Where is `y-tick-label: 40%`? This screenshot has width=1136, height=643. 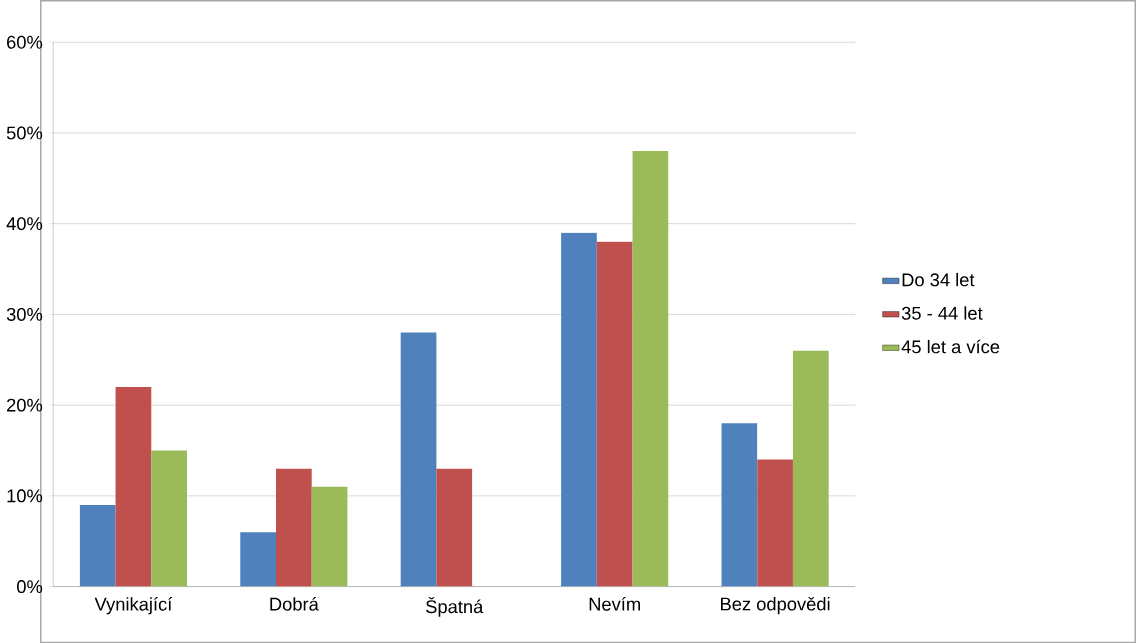
y-tick-label: 40% is located at coordinates (24, 224).